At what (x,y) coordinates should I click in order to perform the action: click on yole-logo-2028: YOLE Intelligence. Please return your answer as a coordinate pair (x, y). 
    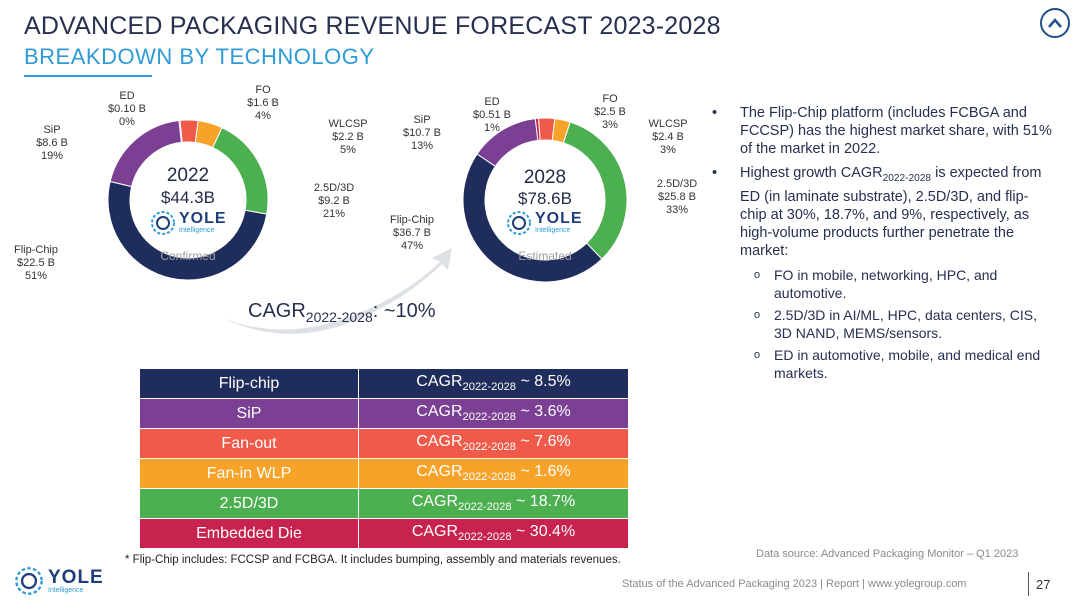
    Looking at the image, I should click on (544, 223).